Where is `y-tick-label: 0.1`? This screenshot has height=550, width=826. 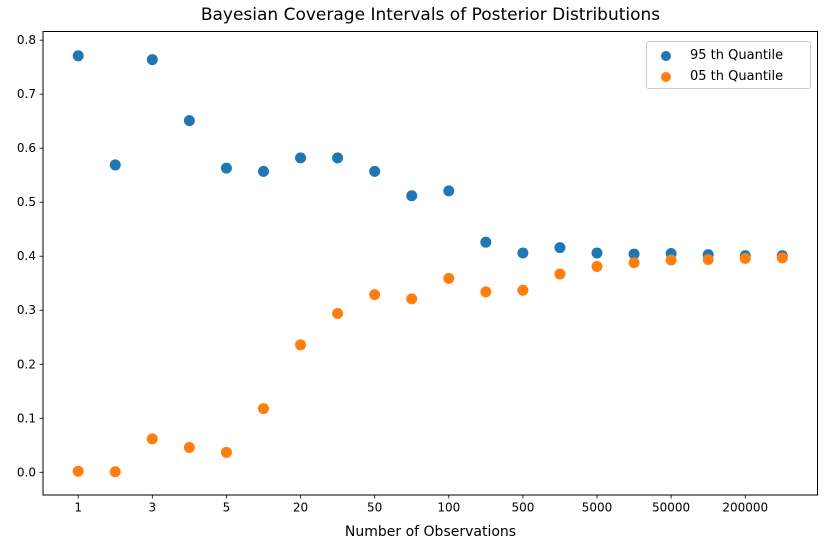 y-tick-label: 0.1 is located at coordinates (26, 418).